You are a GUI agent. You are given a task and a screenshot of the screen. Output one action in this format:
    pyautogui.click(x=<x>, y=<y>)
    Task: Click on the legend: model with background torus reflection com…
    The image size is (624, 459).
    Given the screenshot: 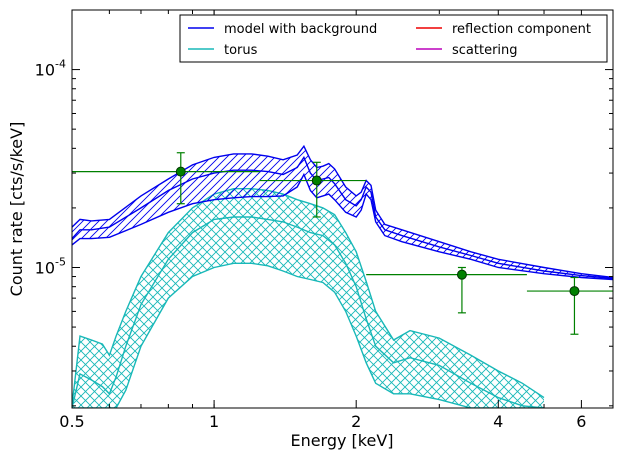 What is the action you would take?
    pyautogui.click(x=393, y=38)
    